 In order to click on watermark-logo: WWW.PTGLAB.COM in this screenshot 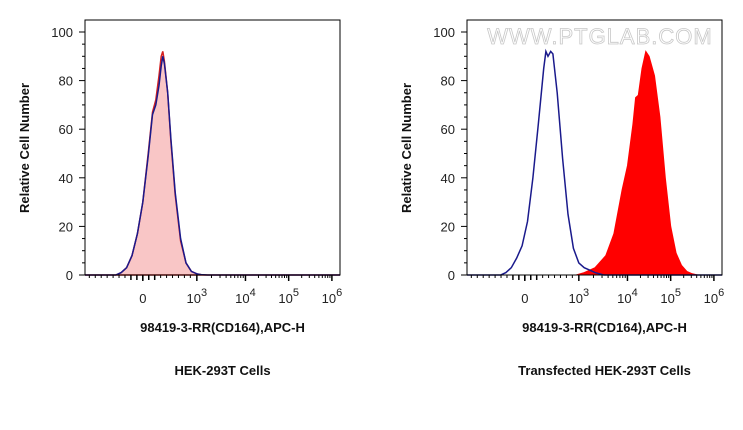, I will do `click(599, 36)`.